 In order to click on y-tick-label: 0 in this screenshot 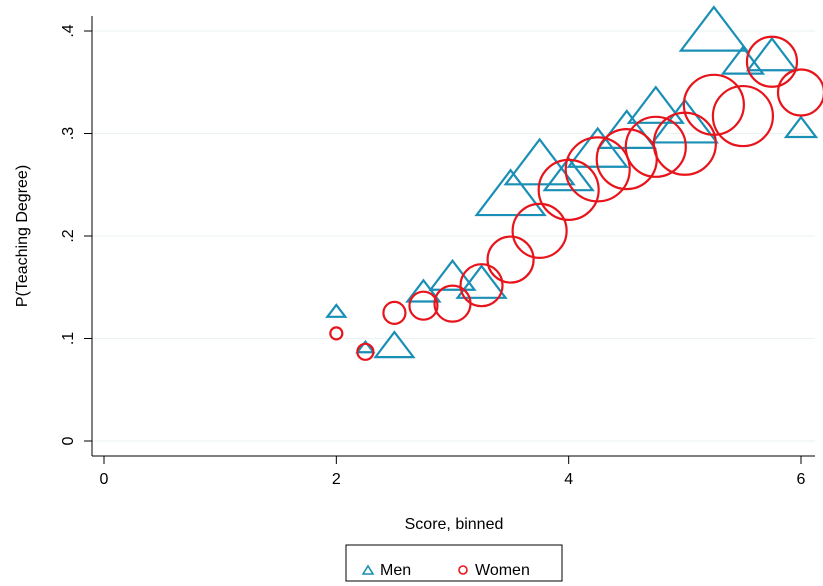, I will do `click(68, 440)`.